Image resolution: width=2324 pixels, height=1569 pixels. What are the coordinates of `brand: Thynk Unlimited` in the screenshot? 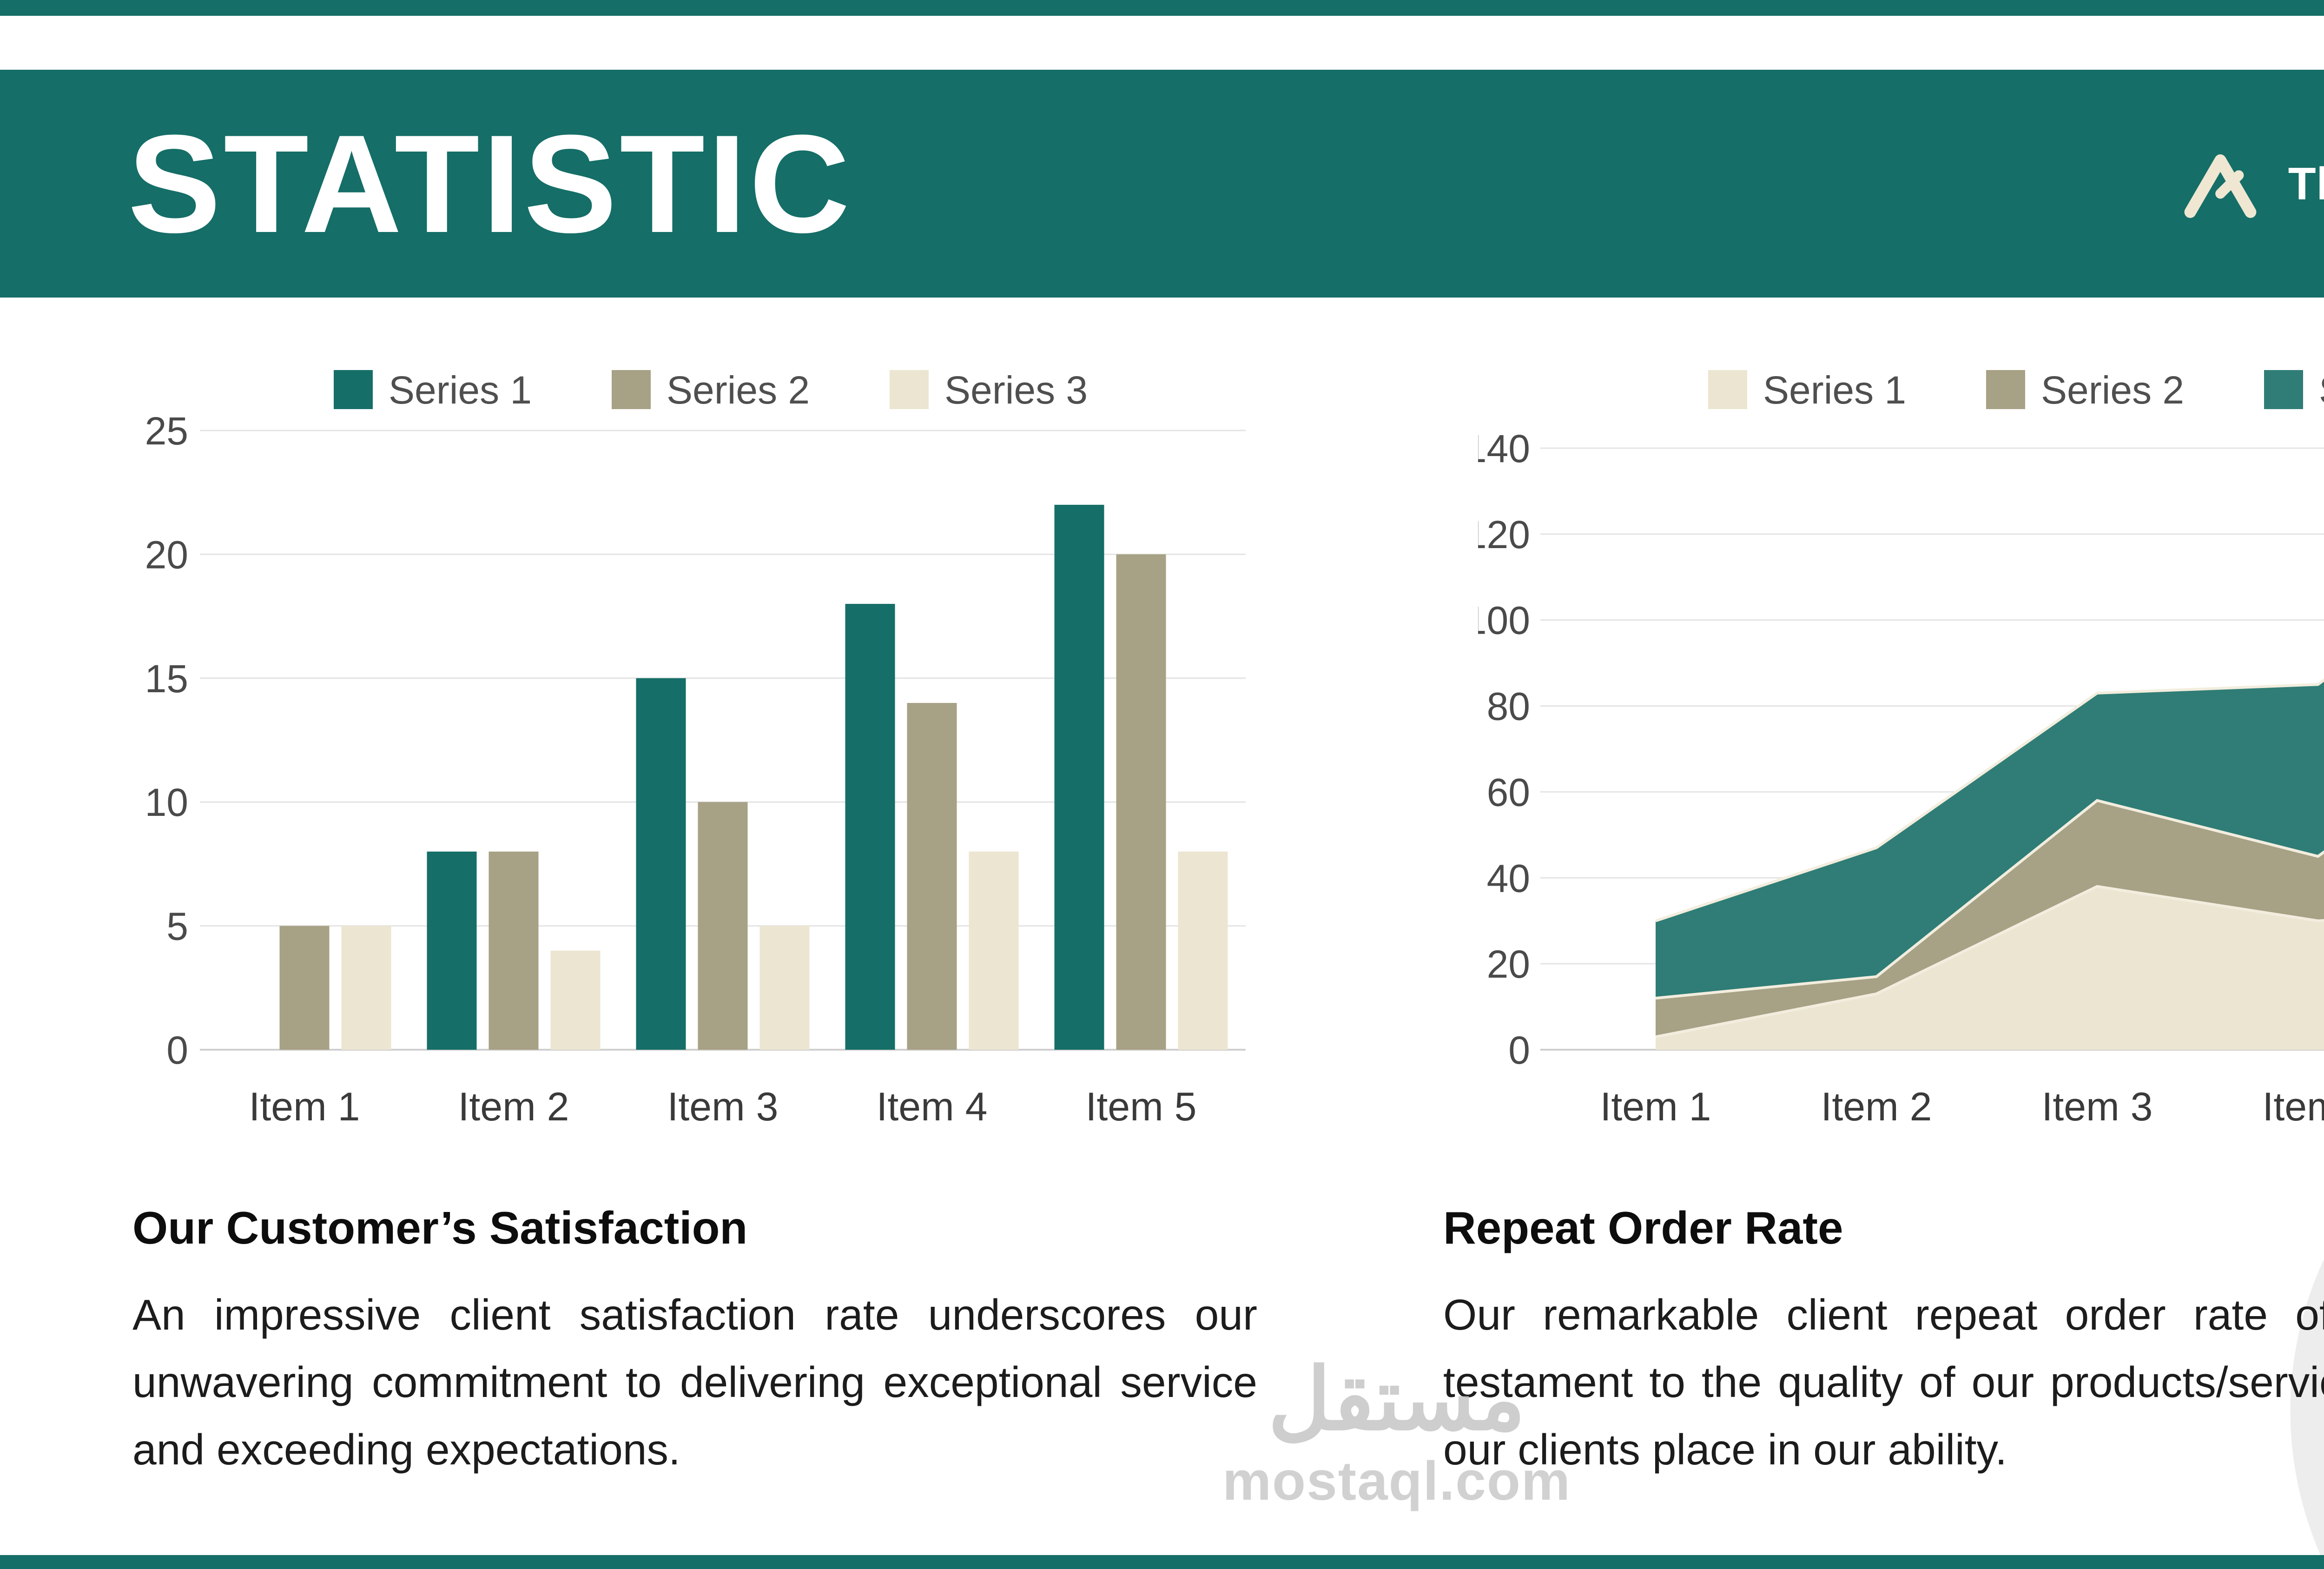 It's located at (2251, 184).